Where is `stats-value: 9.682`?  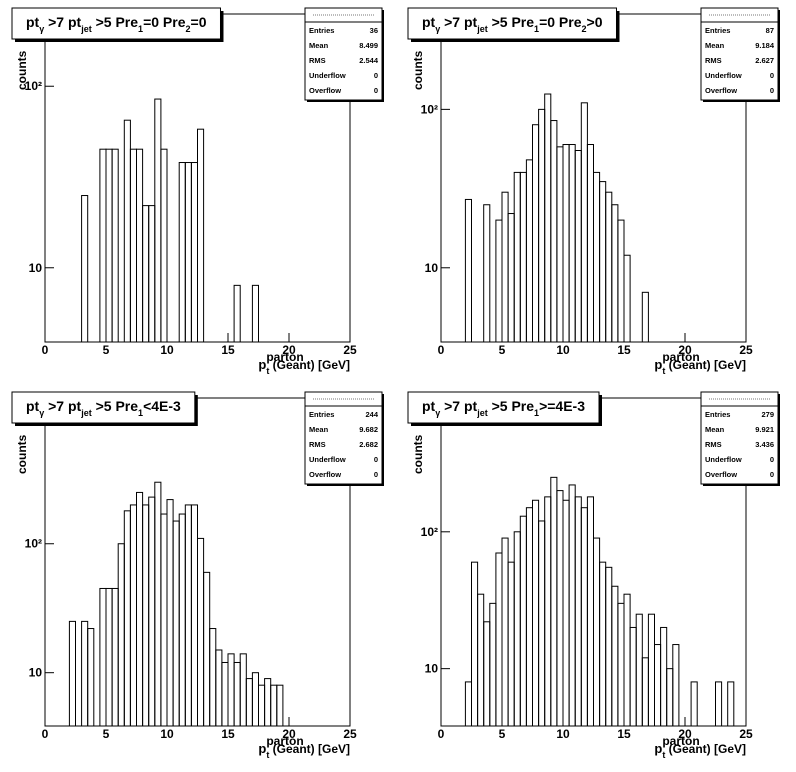
stats-value: 9.682 is located at coordinates (368, 429).